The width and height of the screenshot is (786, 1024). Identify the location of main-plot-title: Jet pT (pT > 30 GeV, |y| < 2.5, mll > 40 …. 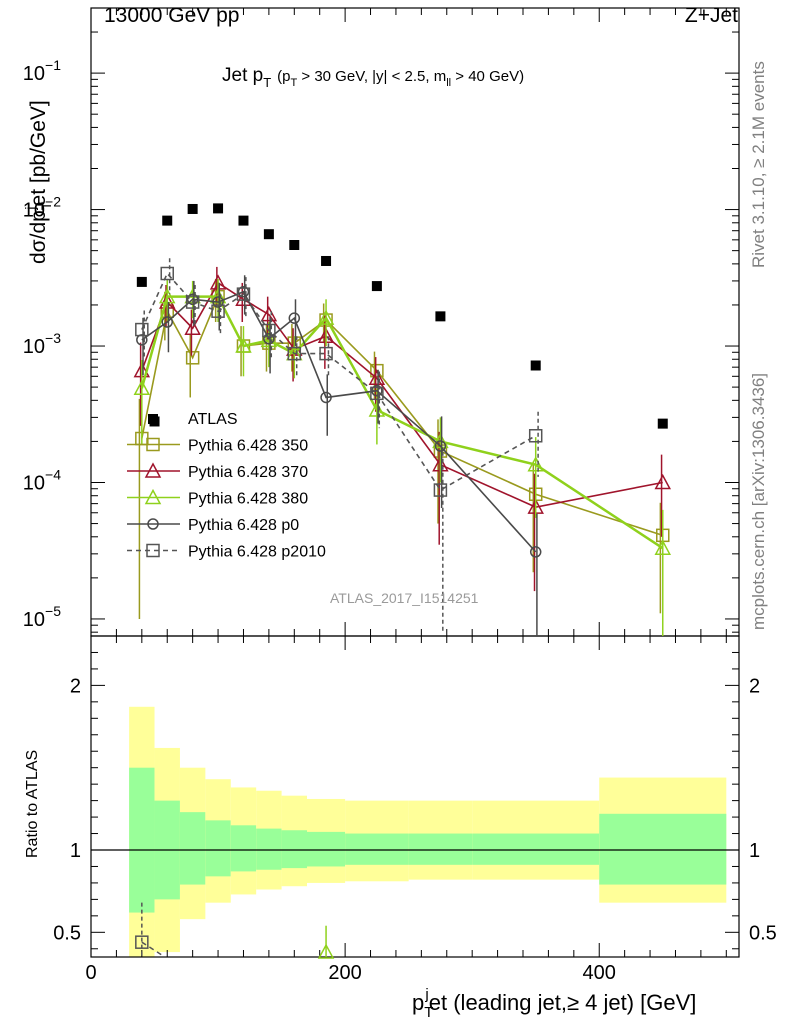
(373, 77).